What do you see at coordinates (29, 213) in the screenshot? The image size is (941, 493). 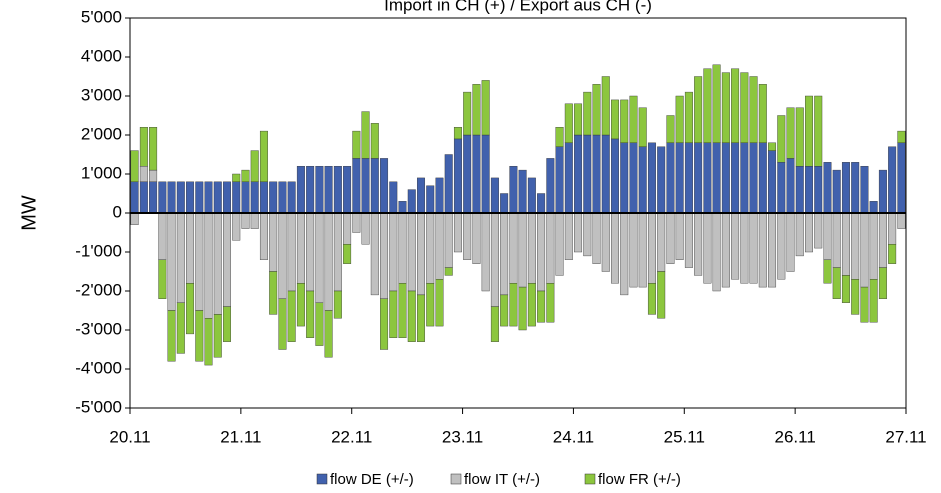 I see `y-axis-label: MW` at bounding box center [29, 213].